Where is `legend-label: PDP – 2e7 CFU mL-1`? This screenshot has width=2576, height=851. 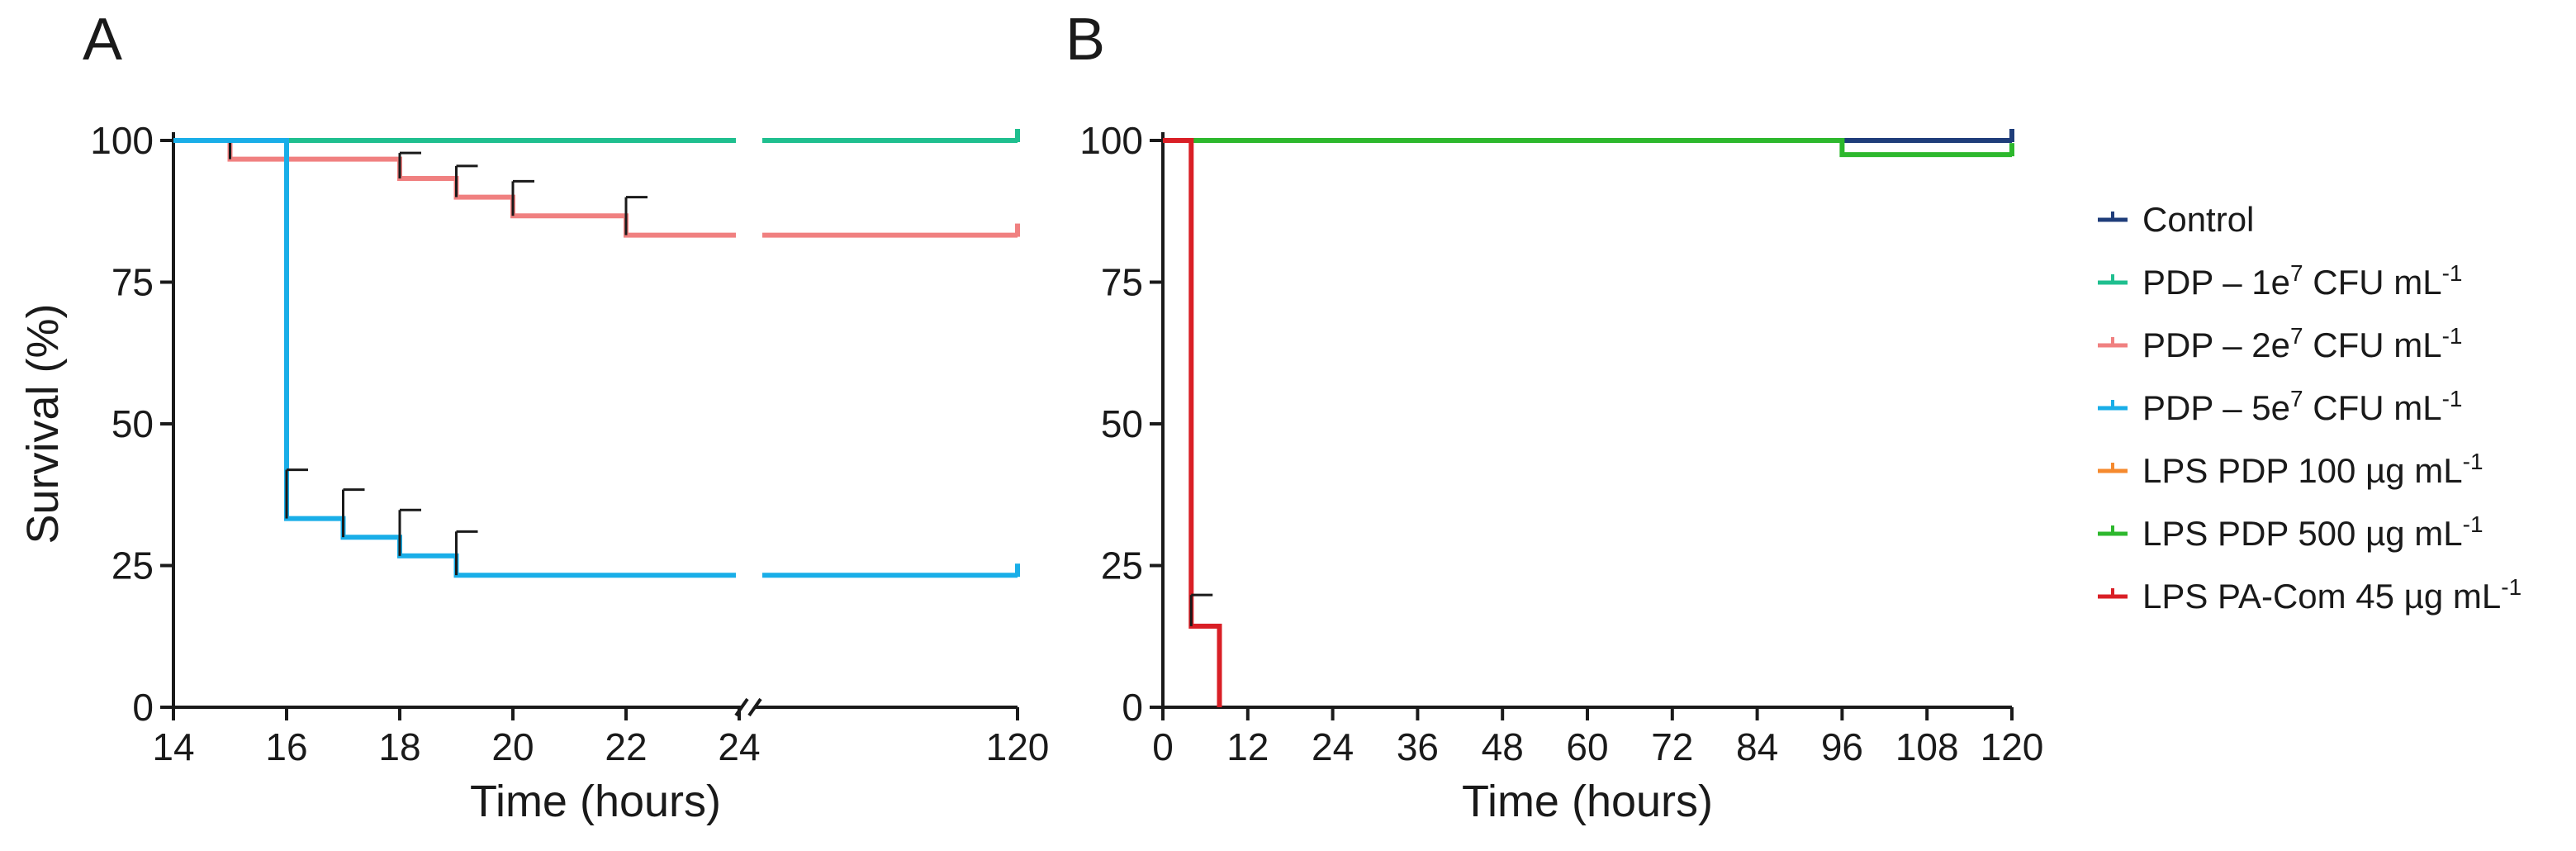
legend-label: PDP – 2e7 CFU mL-1 is located at coordinates (2302, 343).